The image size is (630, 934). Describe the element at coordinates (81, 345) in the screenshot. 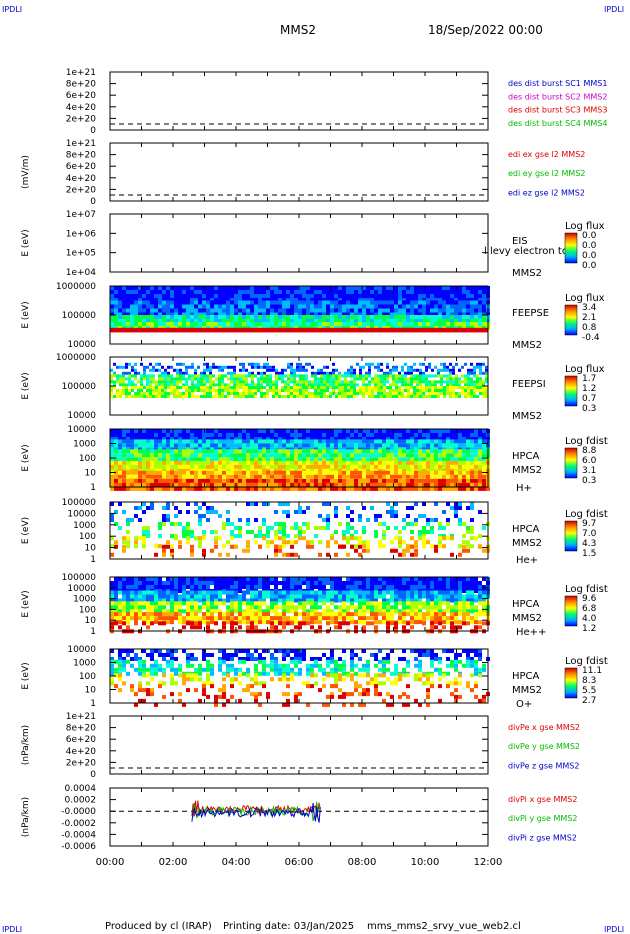

I see `y-tick-label: 10000` at that location.